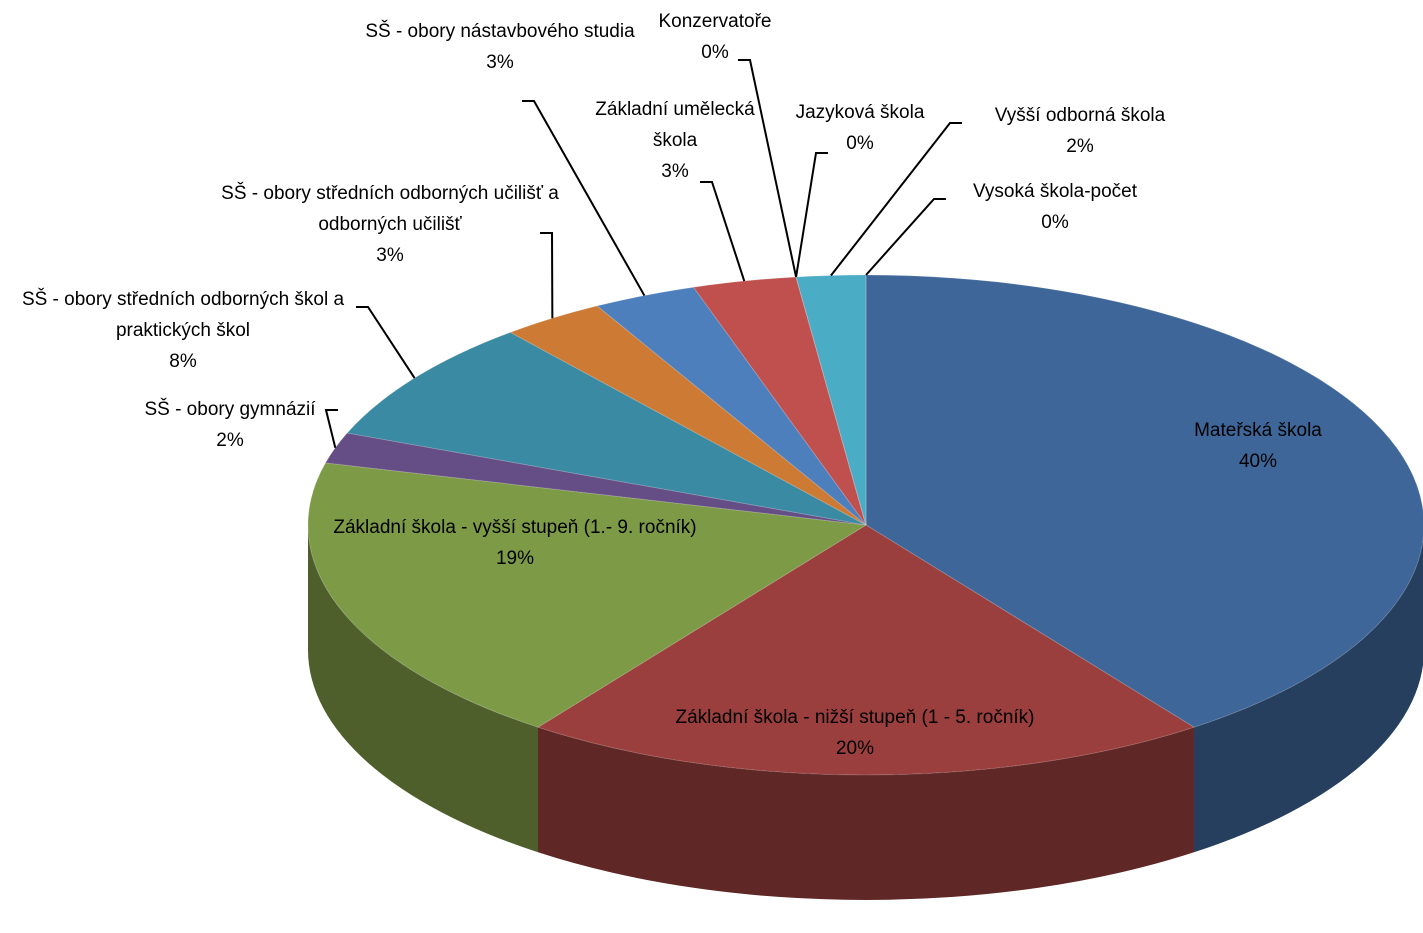 This screenshot has height=933, width=1423. Describe the element at coordinates (860, 112) in the screenshot. I see `category-label: Jazyková škola` at that location.